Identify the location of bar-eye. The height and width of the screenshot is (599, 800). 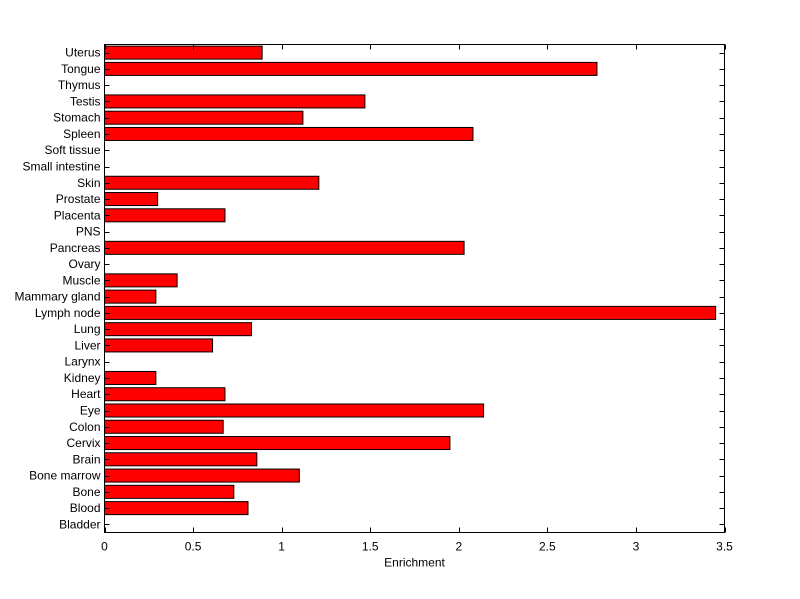
(294, 410).